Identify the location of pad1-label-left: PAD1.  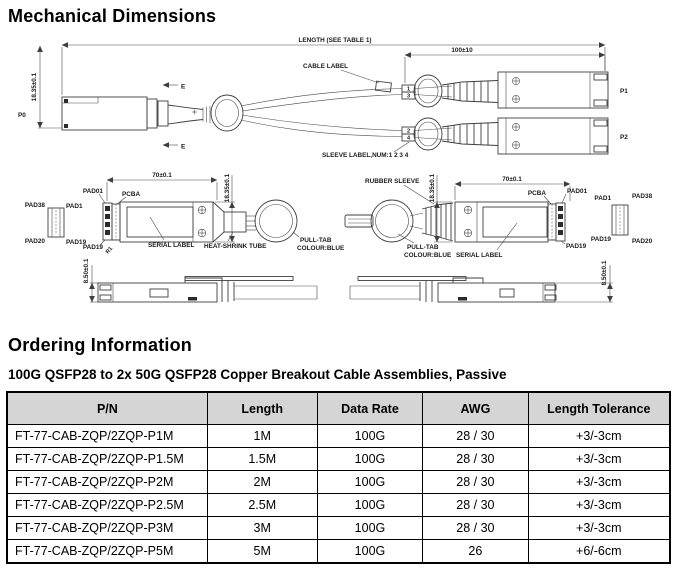
(74, 206).